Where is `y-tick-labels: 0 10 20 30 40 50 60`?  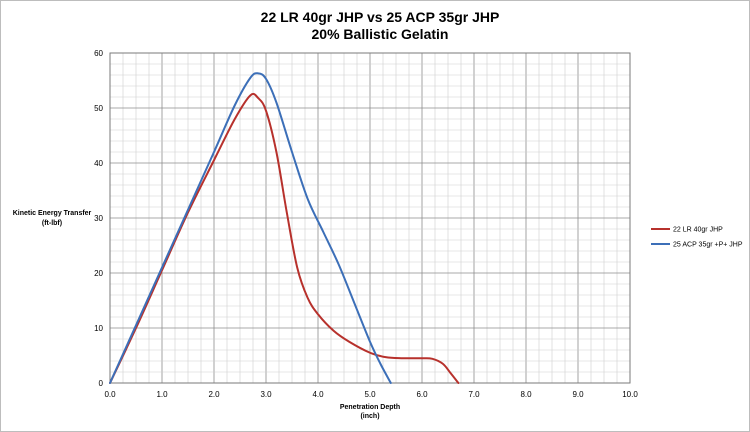 y-tick-labels: 0 10 20 30 40 50 60 is located at coordinates (98, 218).